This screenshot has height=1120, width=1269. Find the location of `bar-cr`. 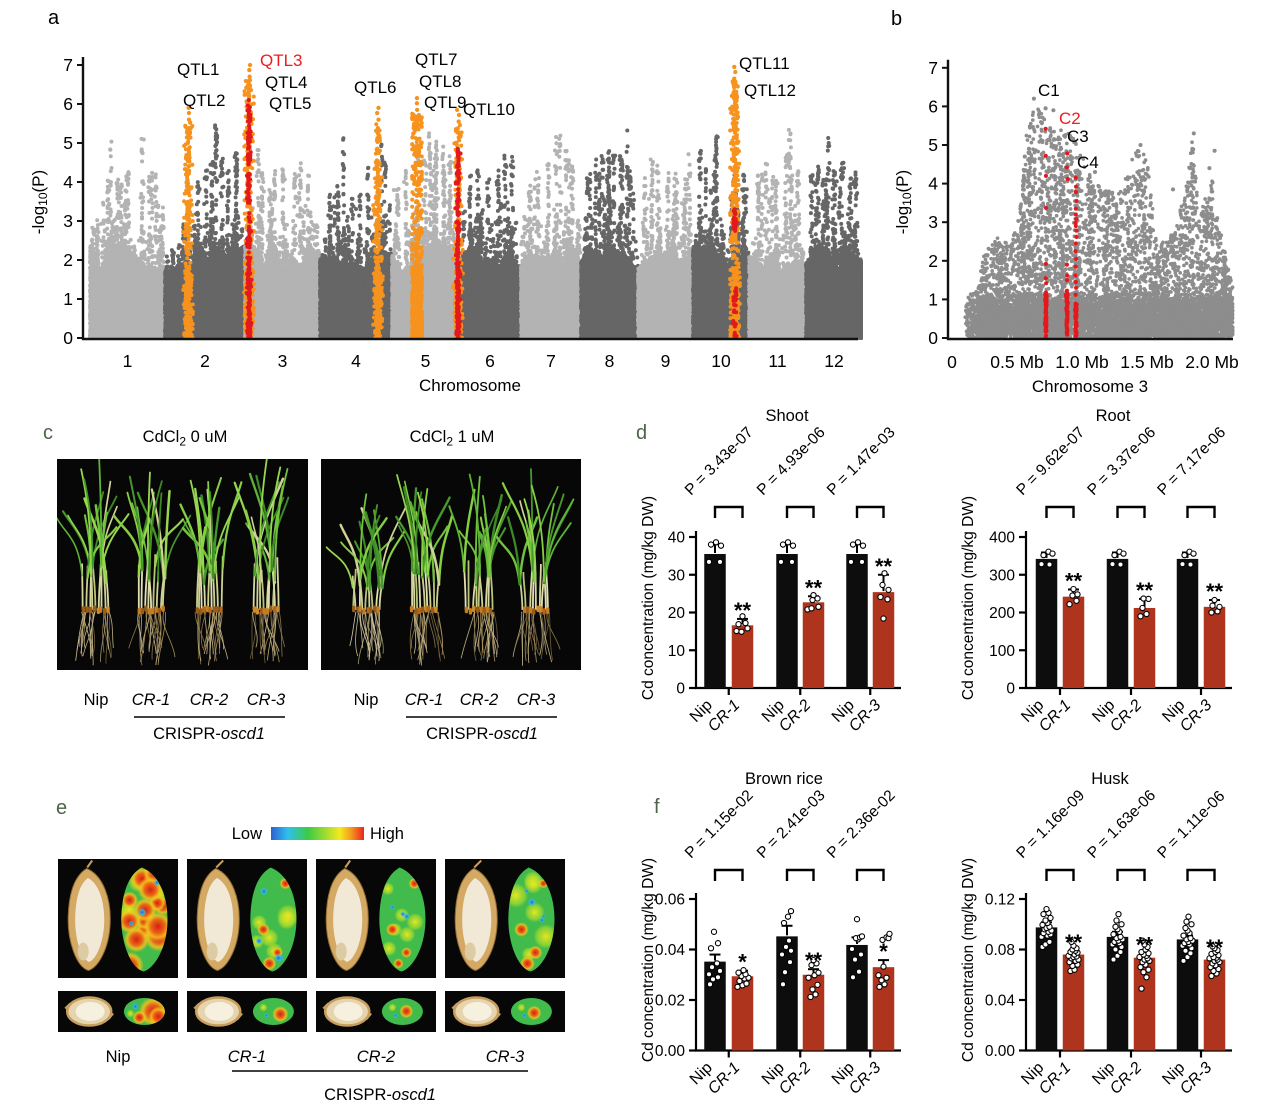

bar-cr is located at coordinates (1144, 1004).